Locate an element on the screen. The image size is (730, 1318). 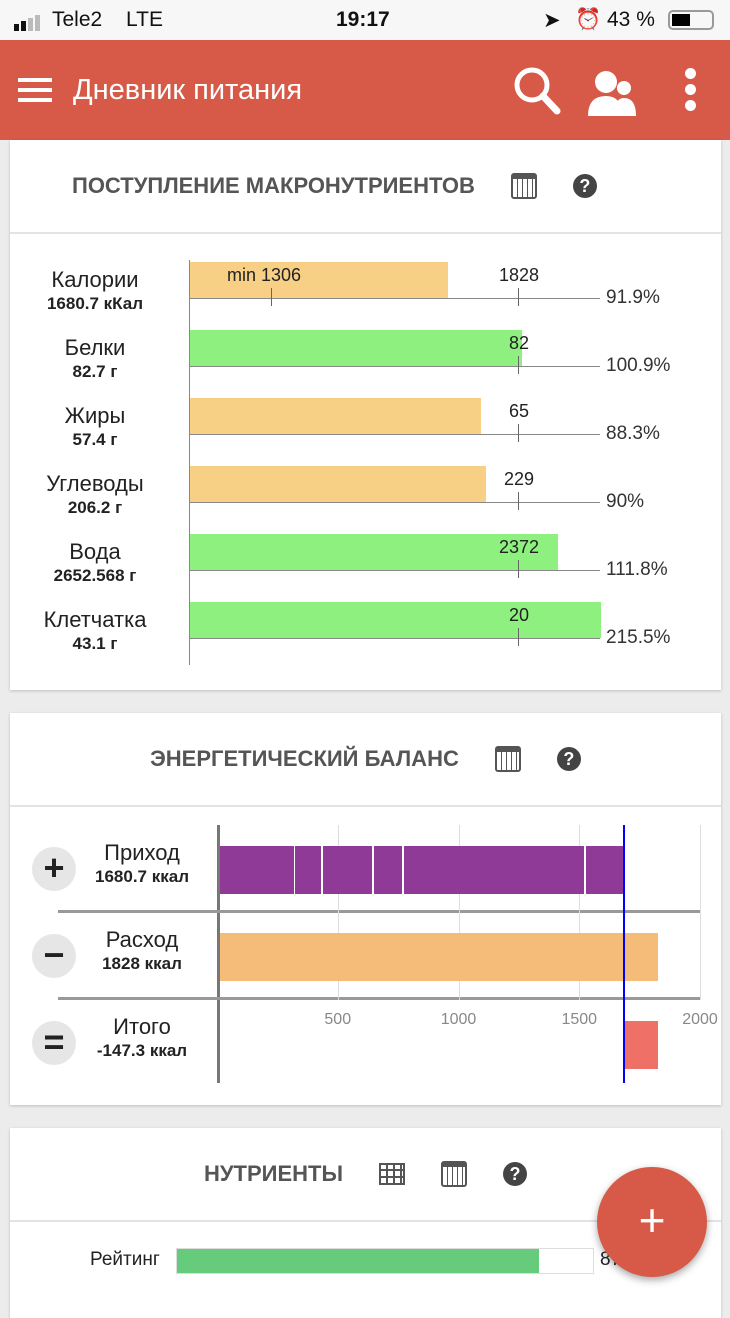
macro-row-label: Жиры 57.4 г is located at coordinates (95, 428).